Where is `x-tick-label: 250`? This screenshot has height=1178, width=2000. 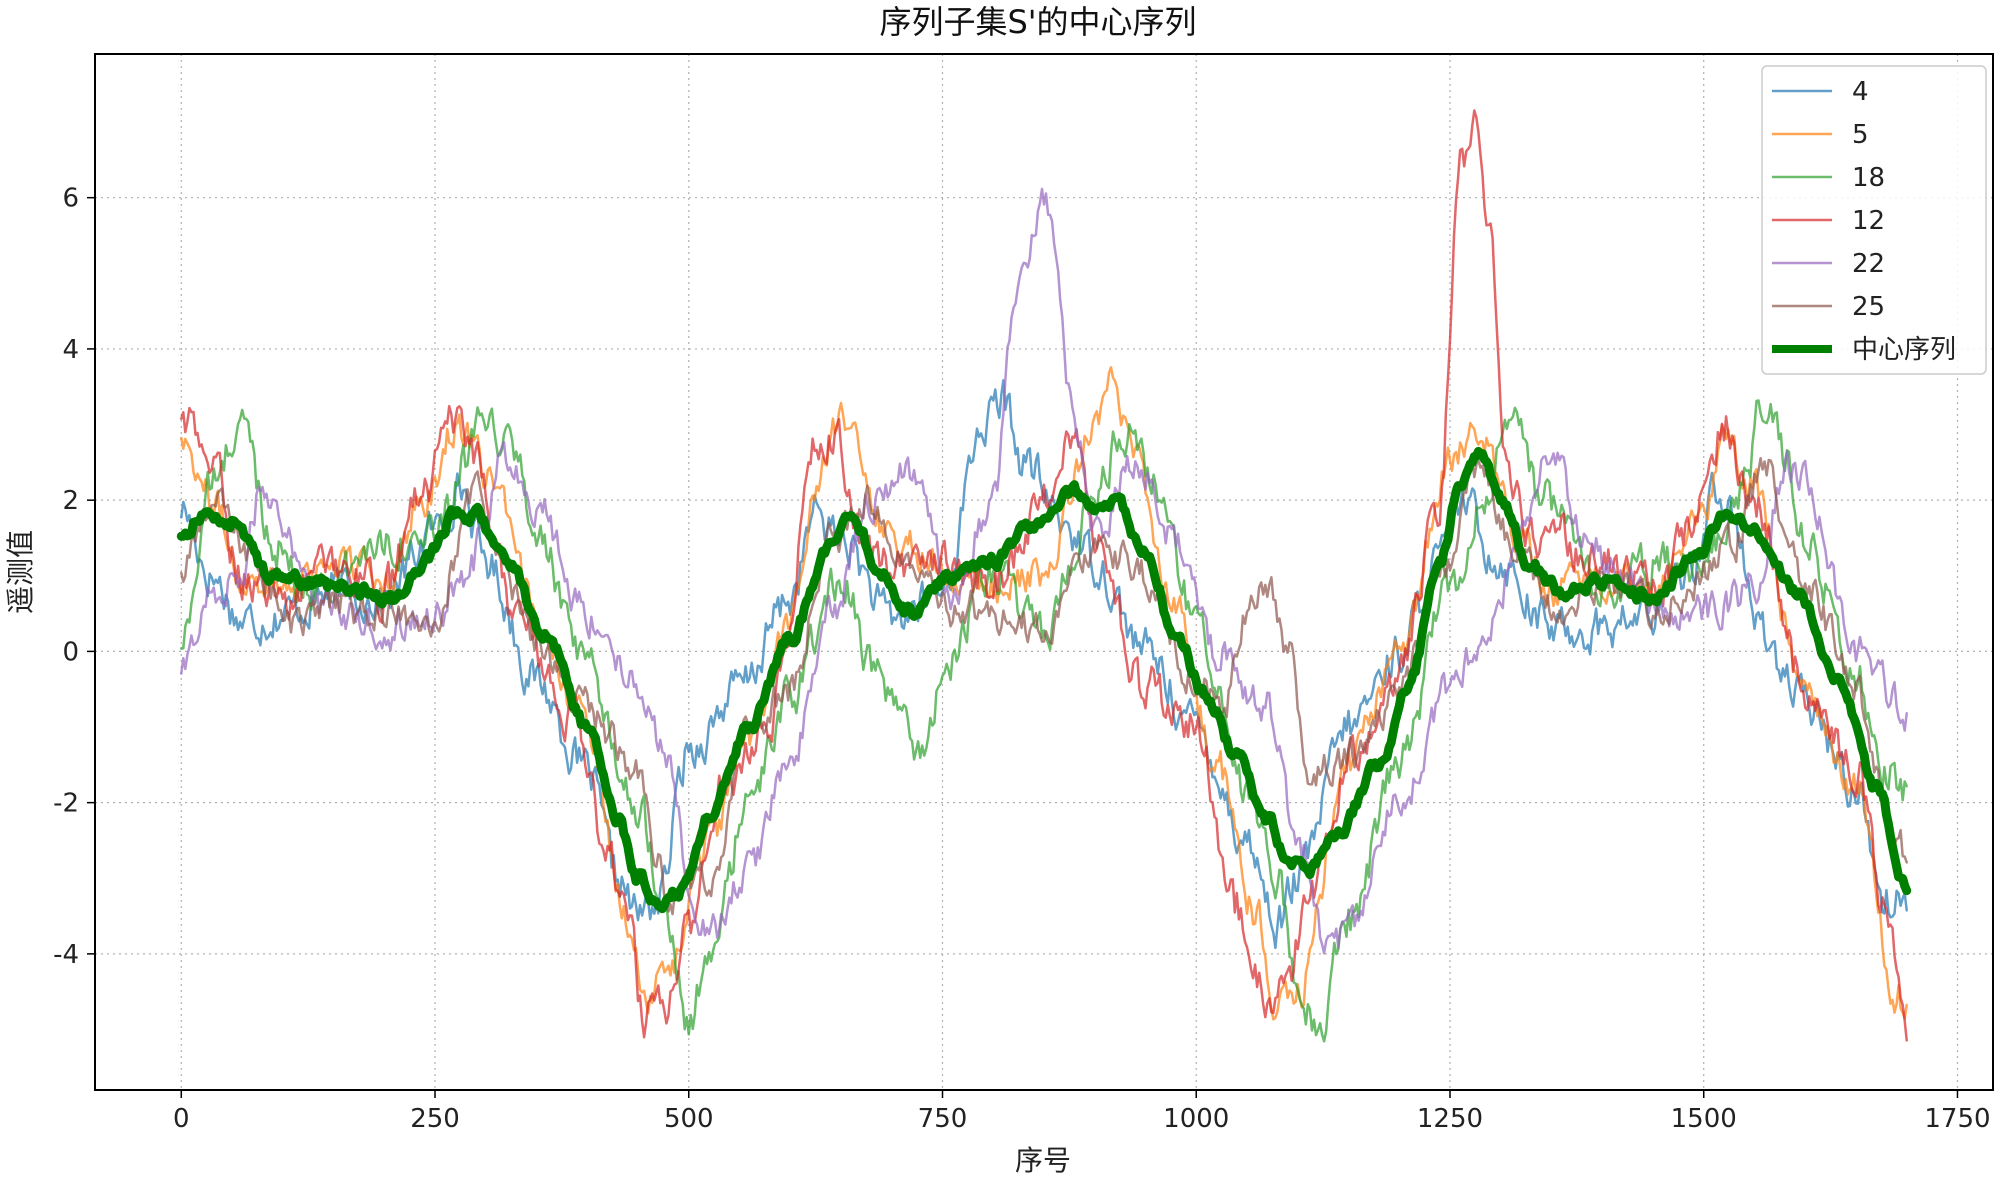 x-tick-label: 250 is located at coordinates (435, 1119).